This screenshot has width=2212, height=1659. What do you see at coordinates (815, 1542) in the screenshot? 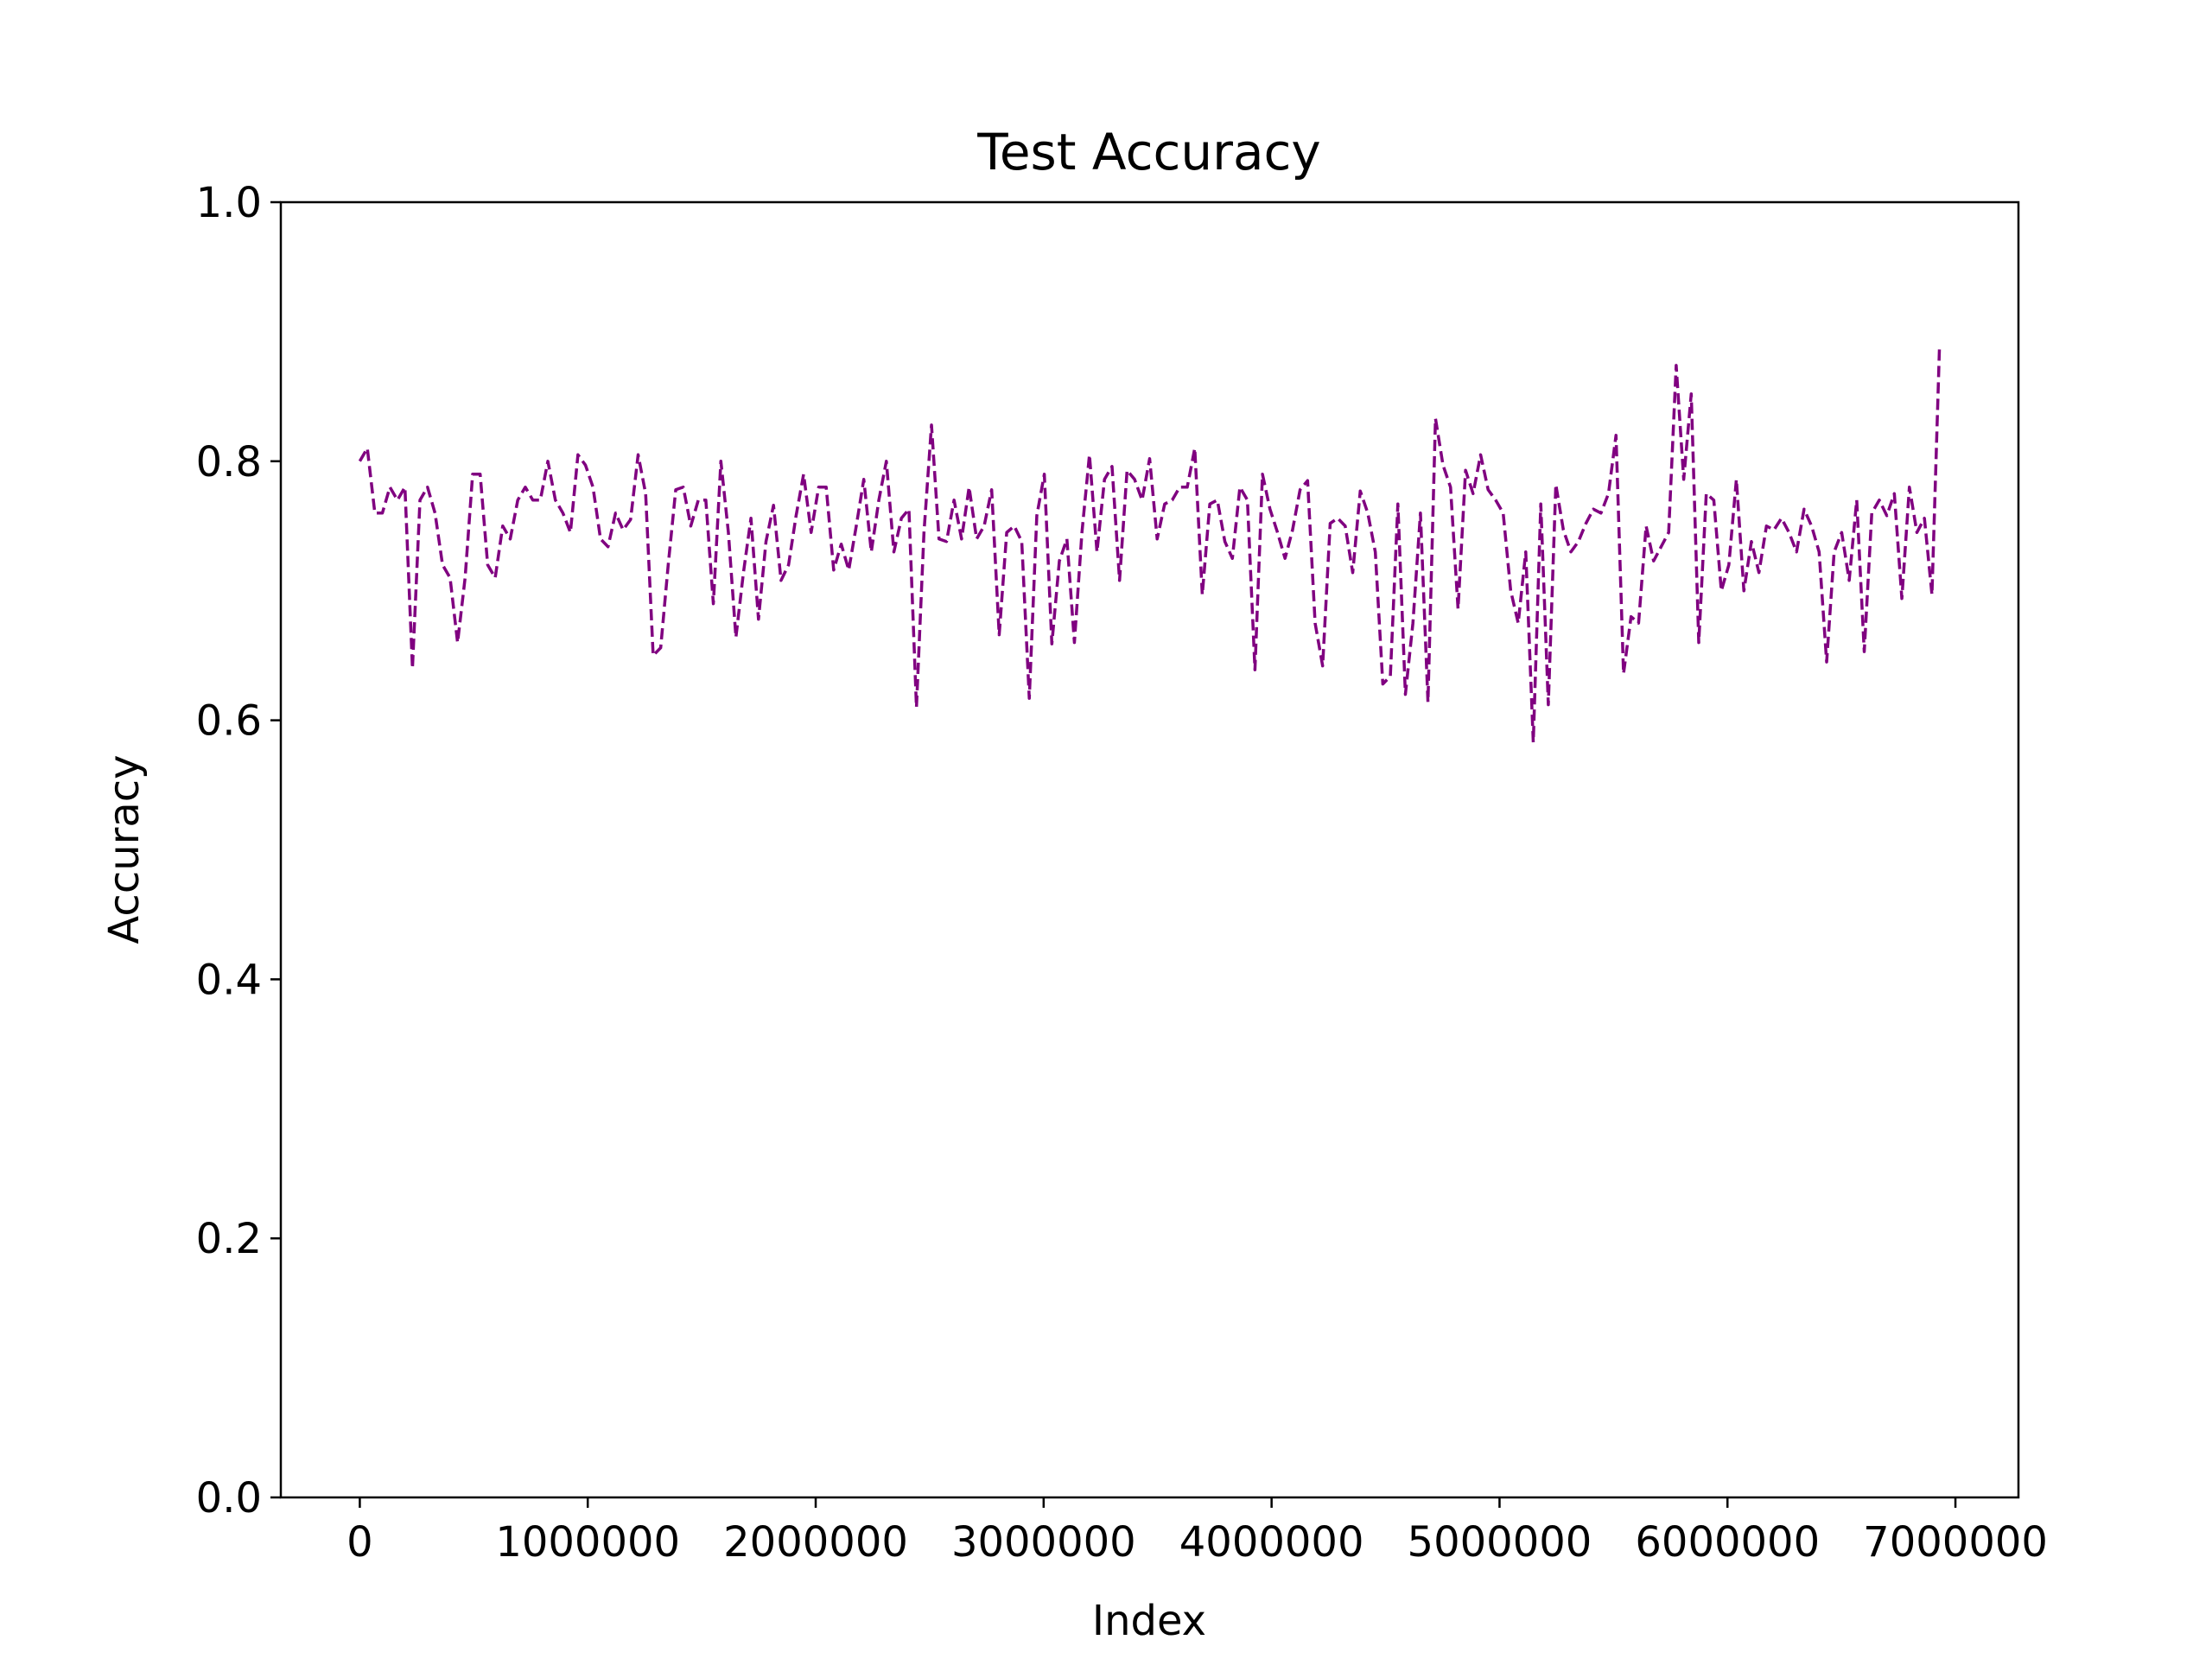
I see `x-tick-label: 2000000` at bounding box center [815, 1542].